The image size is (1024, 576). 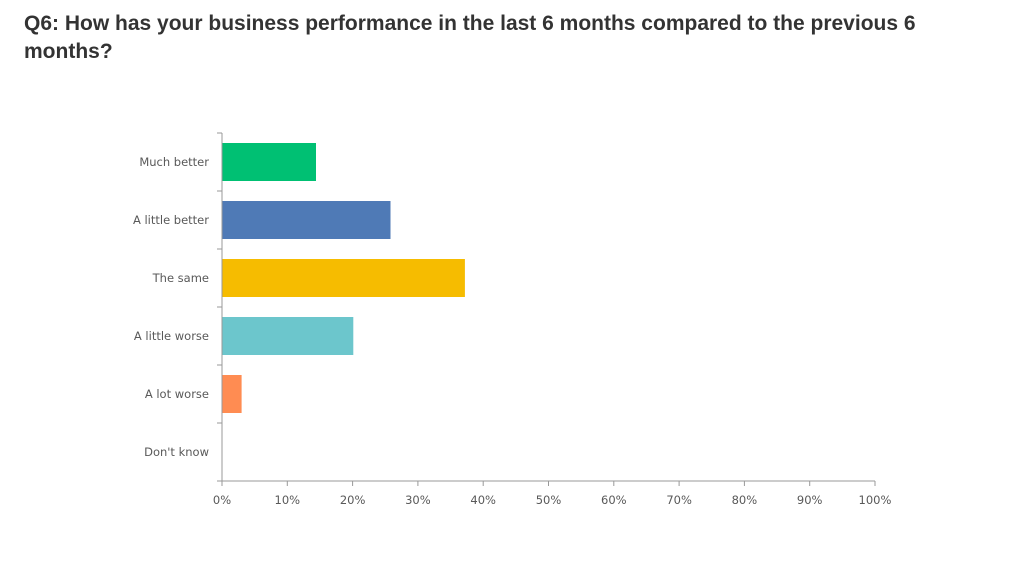 I want to click on category-label: A little worse, so click(x=171, y=336).